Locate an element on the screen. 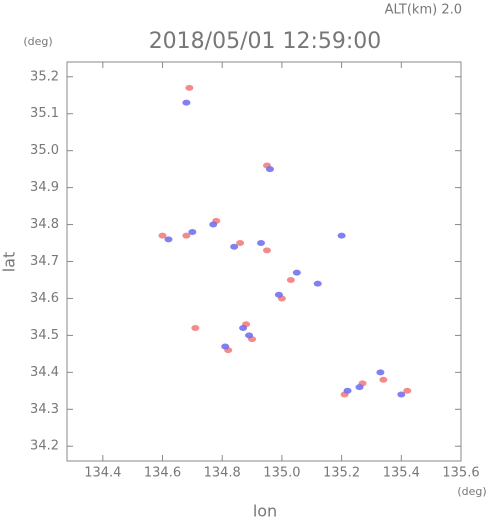  y-tick-label: 35.2 is located at coordinates (44, 76).